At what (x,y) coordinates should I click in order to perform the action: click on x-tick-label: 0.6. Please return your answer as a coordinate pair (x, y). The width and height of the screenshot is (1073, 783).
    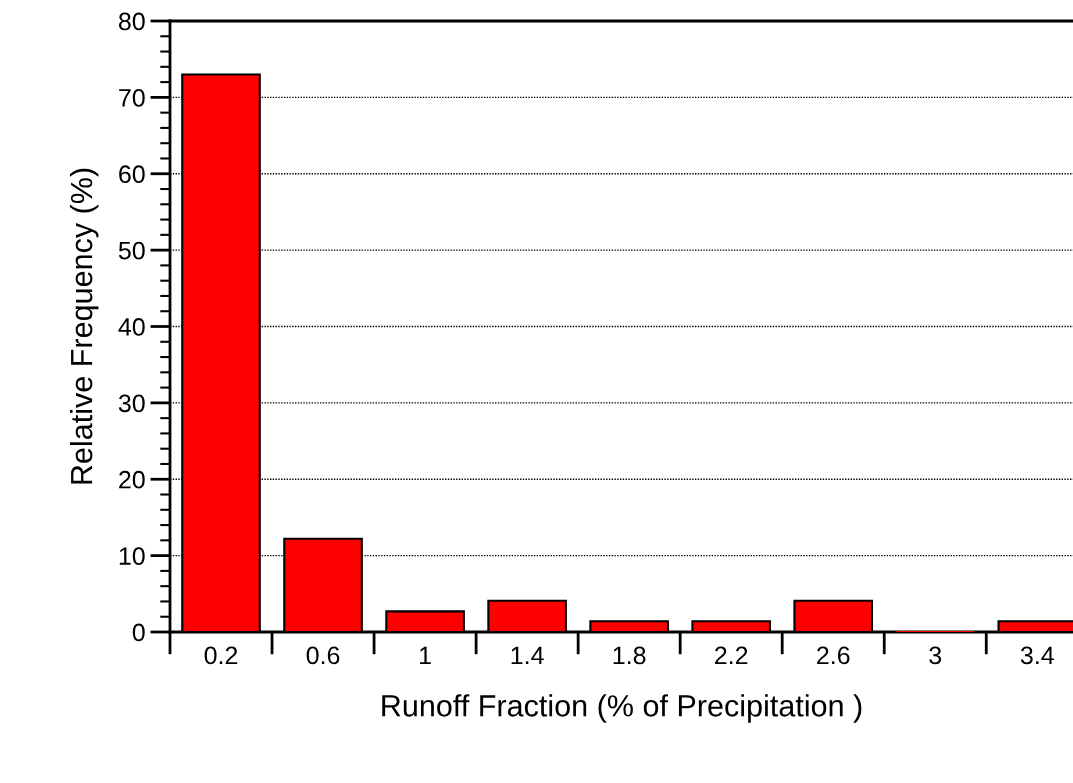
    Looking at the image, I should click on (323, 655).